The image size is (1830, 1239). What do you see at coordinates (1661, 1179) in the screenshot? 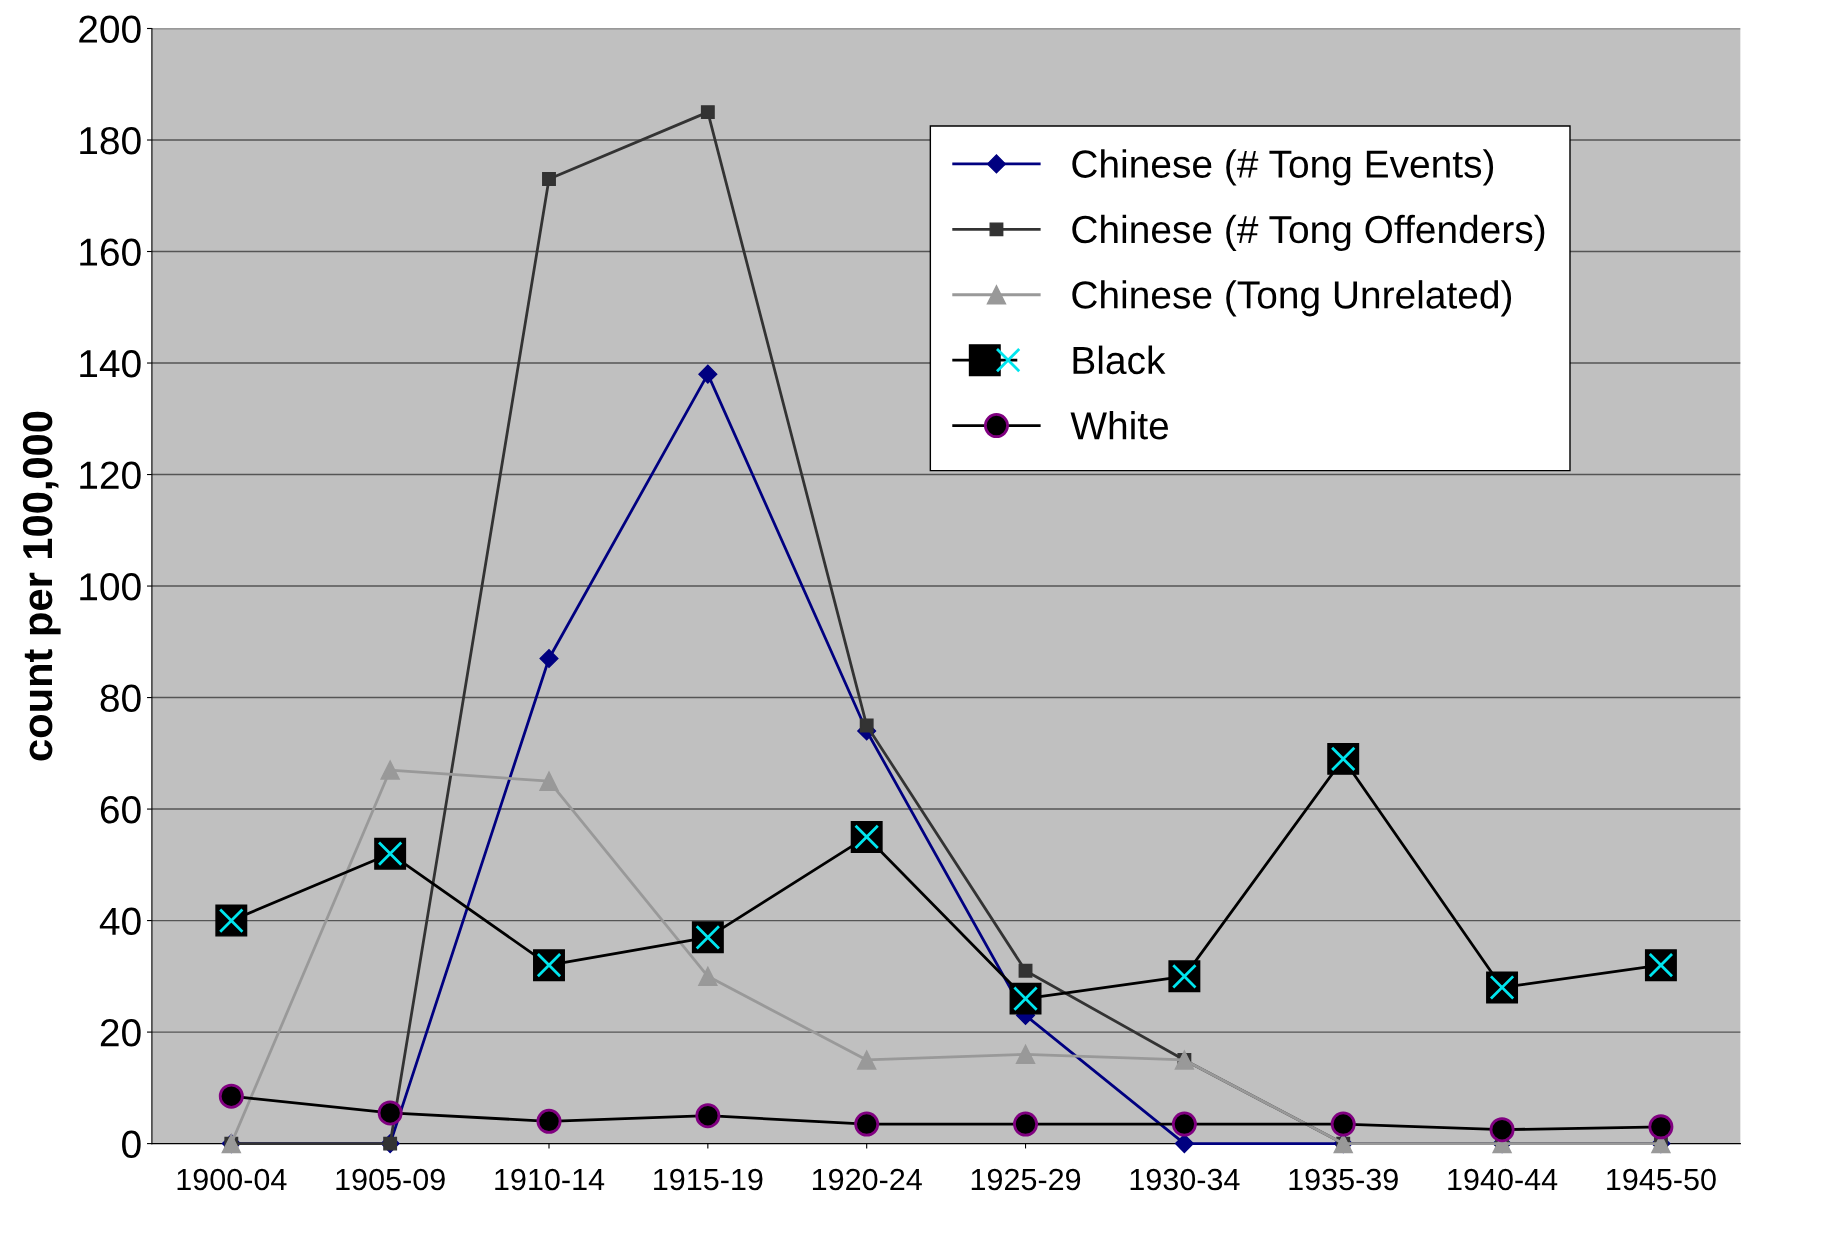
I see `x-tick-label: 1945-50` at bounding box center [1661, 1179].